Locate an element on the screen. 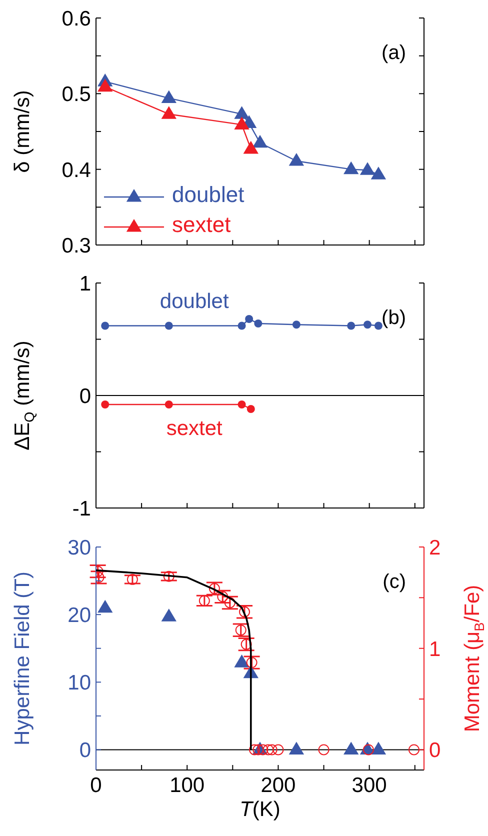  x-tick-label: 200 is located at coordinates (278, 785).